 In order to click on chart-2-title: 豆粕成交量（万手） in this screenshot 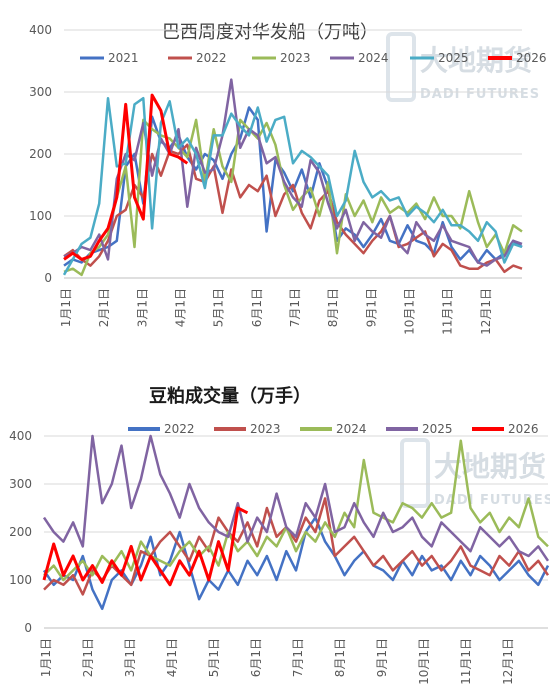, I will do `click(230, 396)`.